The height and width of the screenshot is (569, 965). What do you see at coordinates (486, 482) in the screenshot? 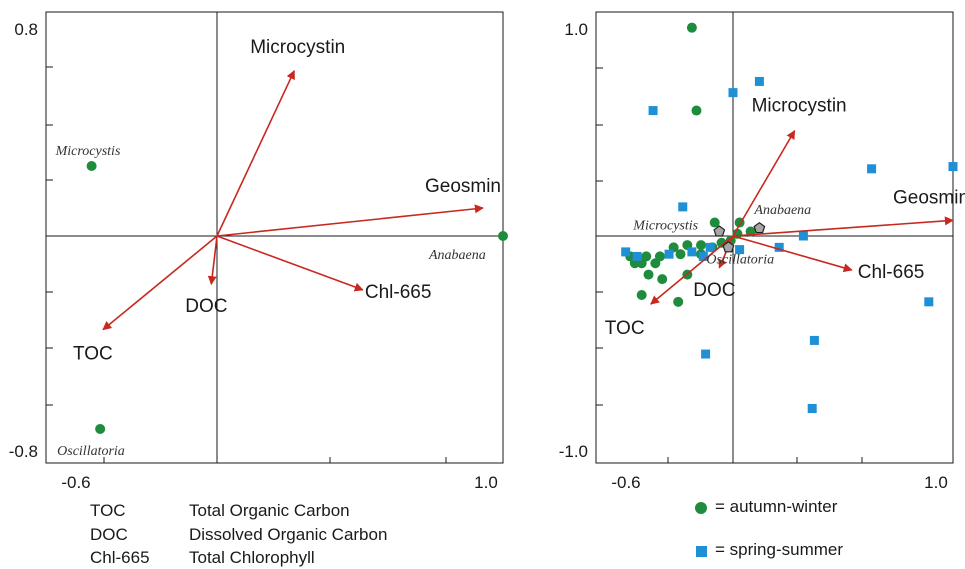
I see `left-x-right-label: 1.0` at bounding box center [486, 482].